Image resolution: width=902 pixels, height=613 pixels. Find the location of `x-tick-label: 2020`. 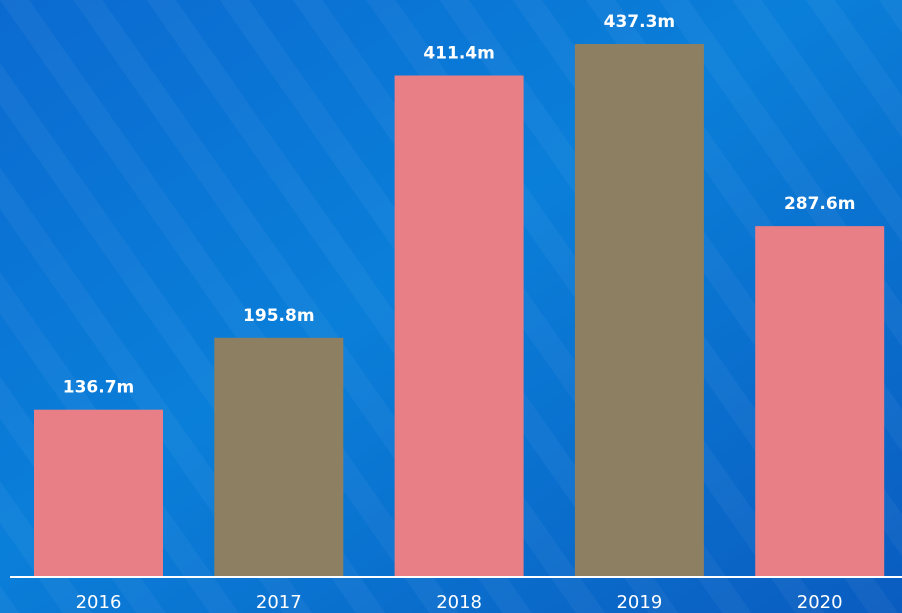

x-tick-label: 2020 is located at coordinates (820, 602).